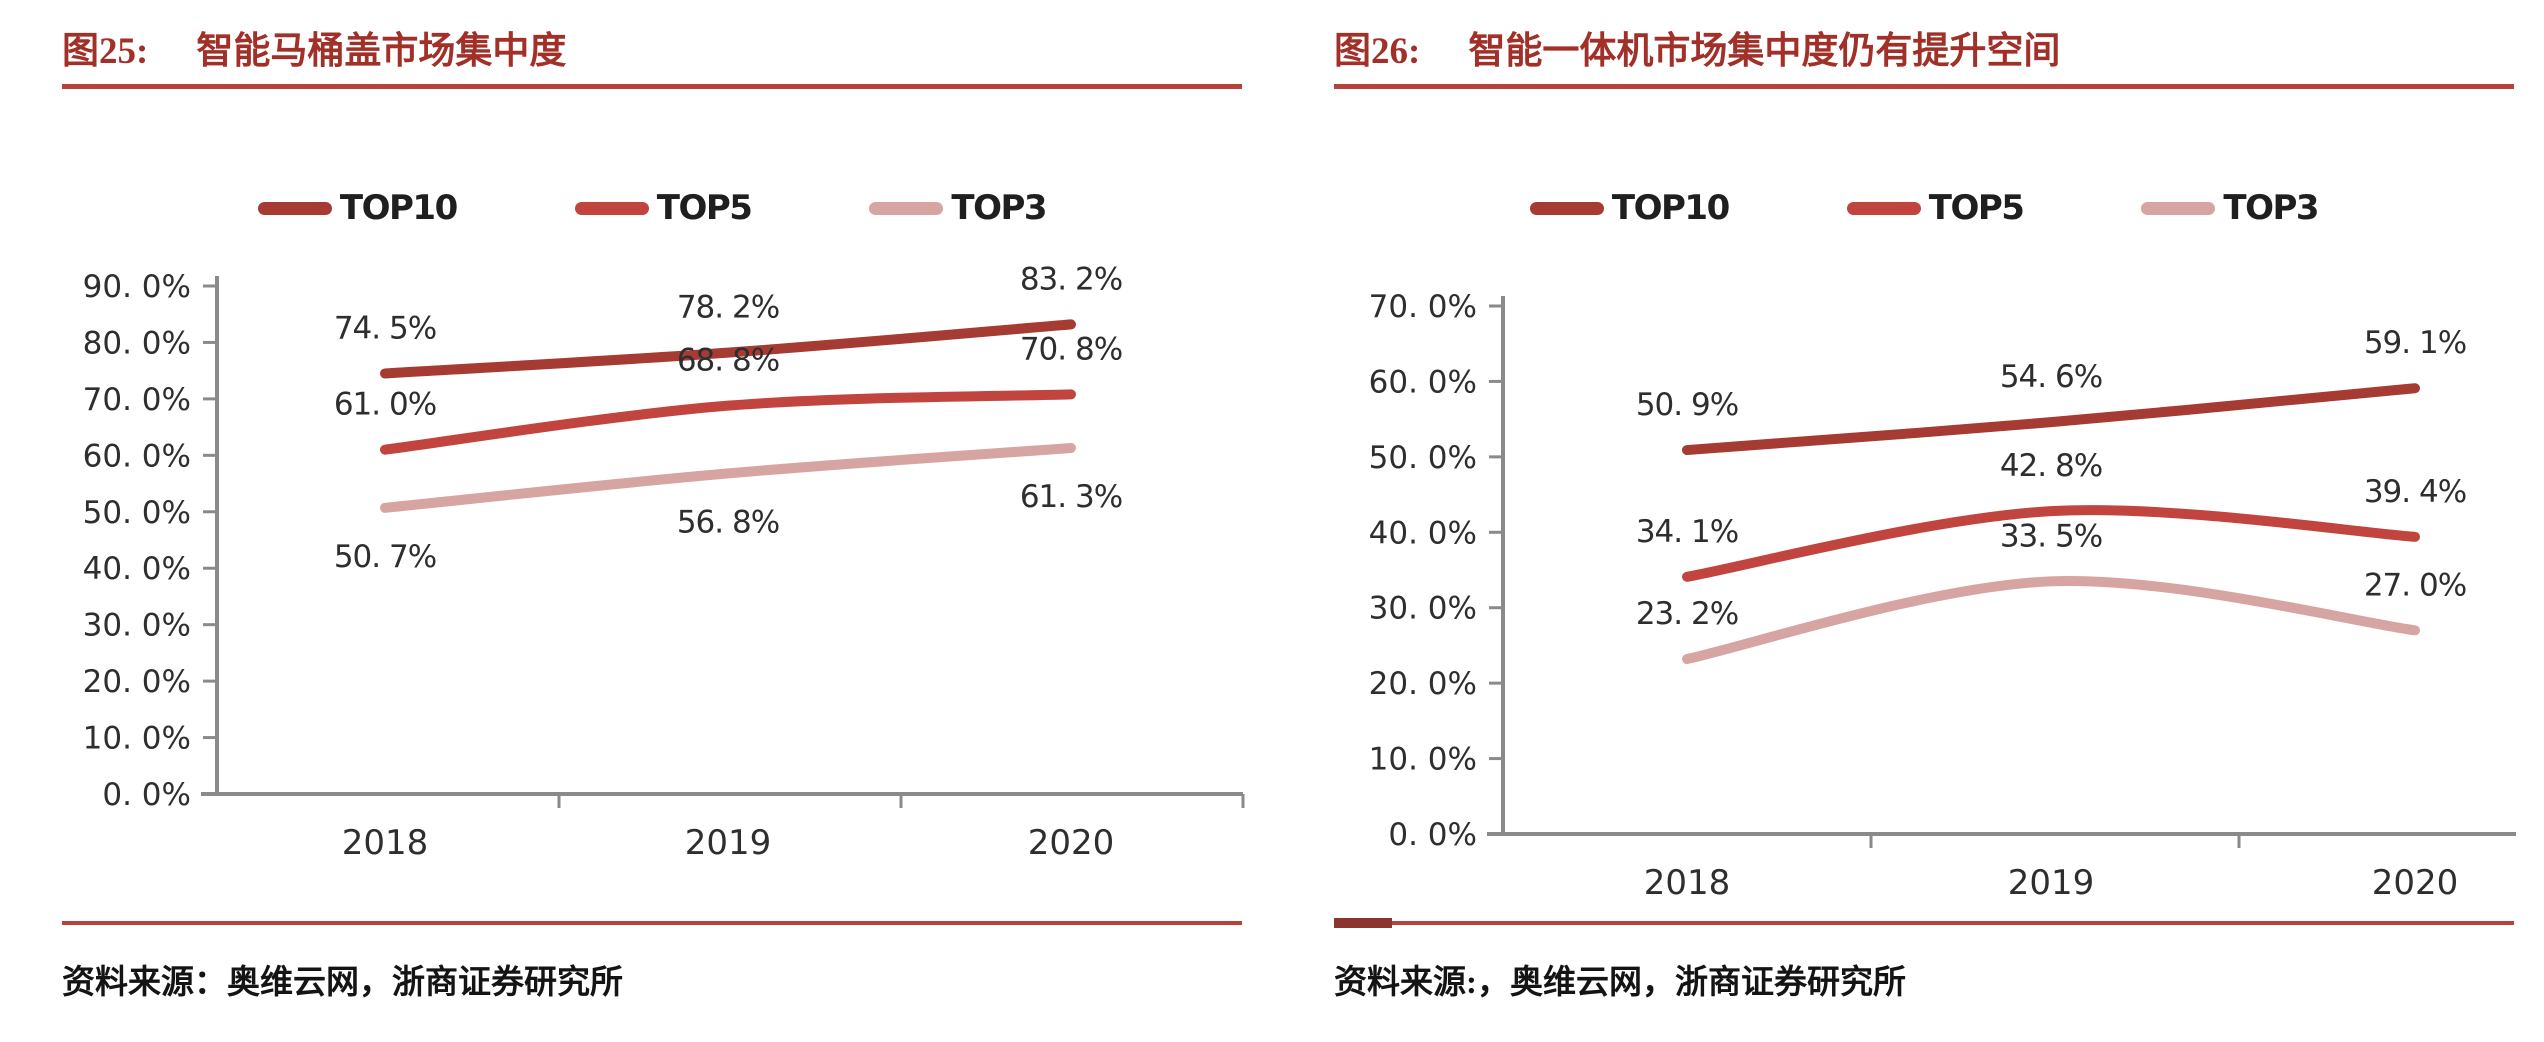  I want to click on data-label-top5: 42. 8%, so click(2051, 466).